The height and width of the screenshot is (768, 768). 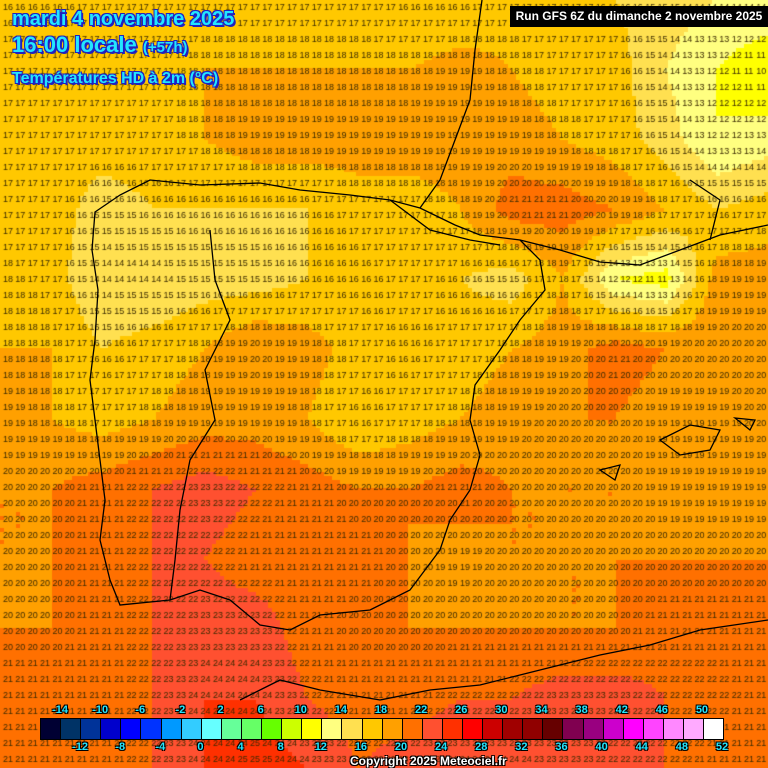 I want to click on legend-label: 52, so click(x=722, y=747).